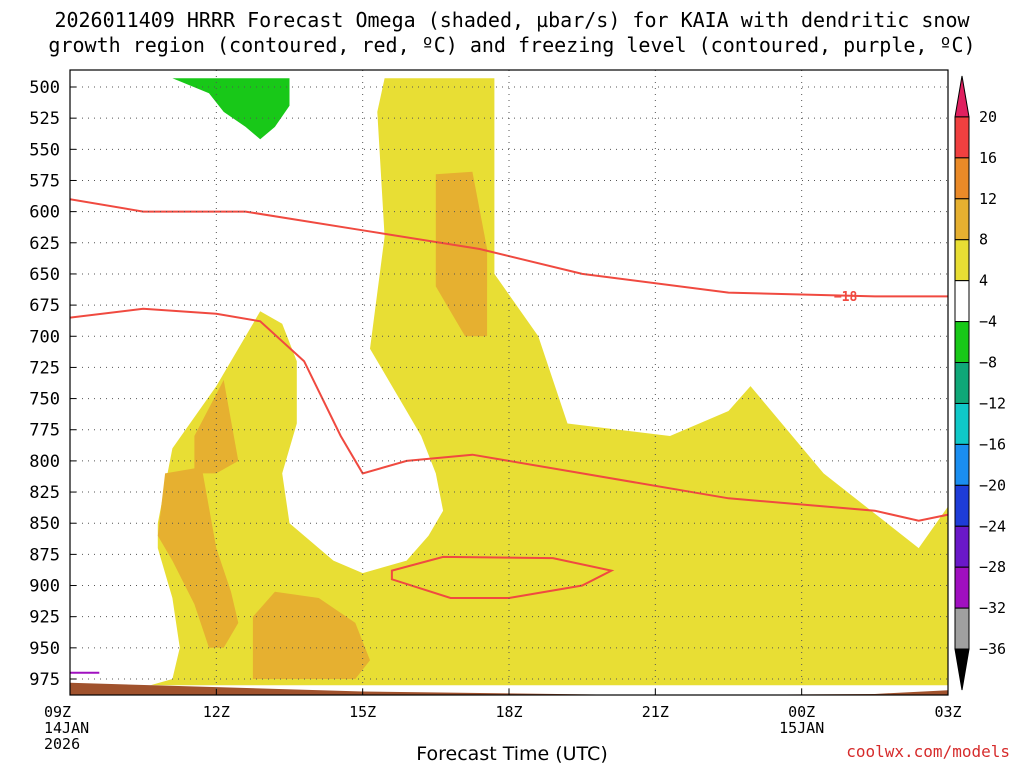 Image resolution: width=1024 pixels, height=768 pixels. What do you see at coordinates (44, 555) in the screenshot?
I see `y-tick-label: 875` at bounding box center [44, 555].